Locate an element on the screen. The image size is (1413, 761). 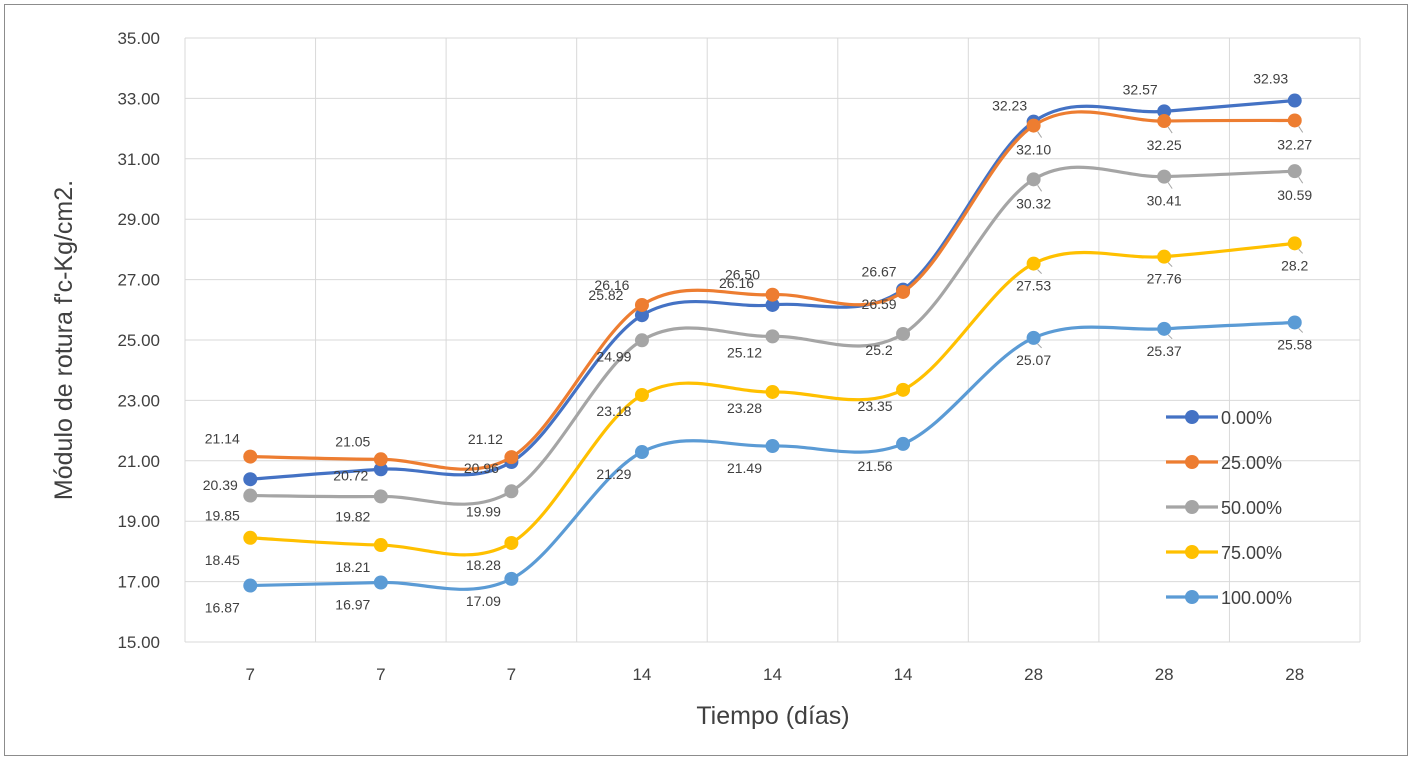
data-label: 27.76 is located at coordinates (1164, 279).